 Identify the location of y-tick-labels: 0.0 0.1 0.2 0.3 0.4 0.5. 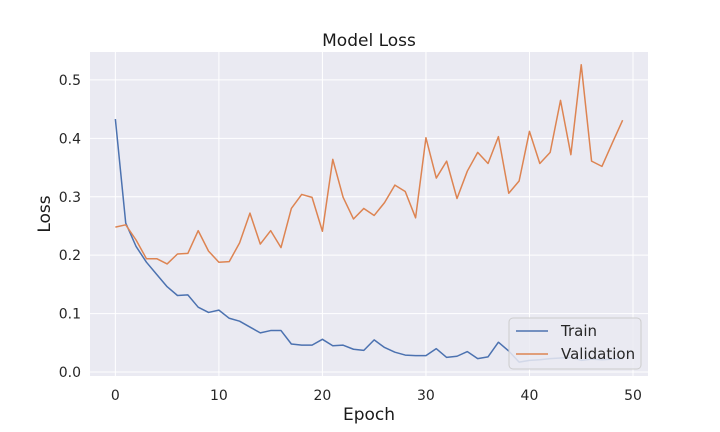
(70, 227).